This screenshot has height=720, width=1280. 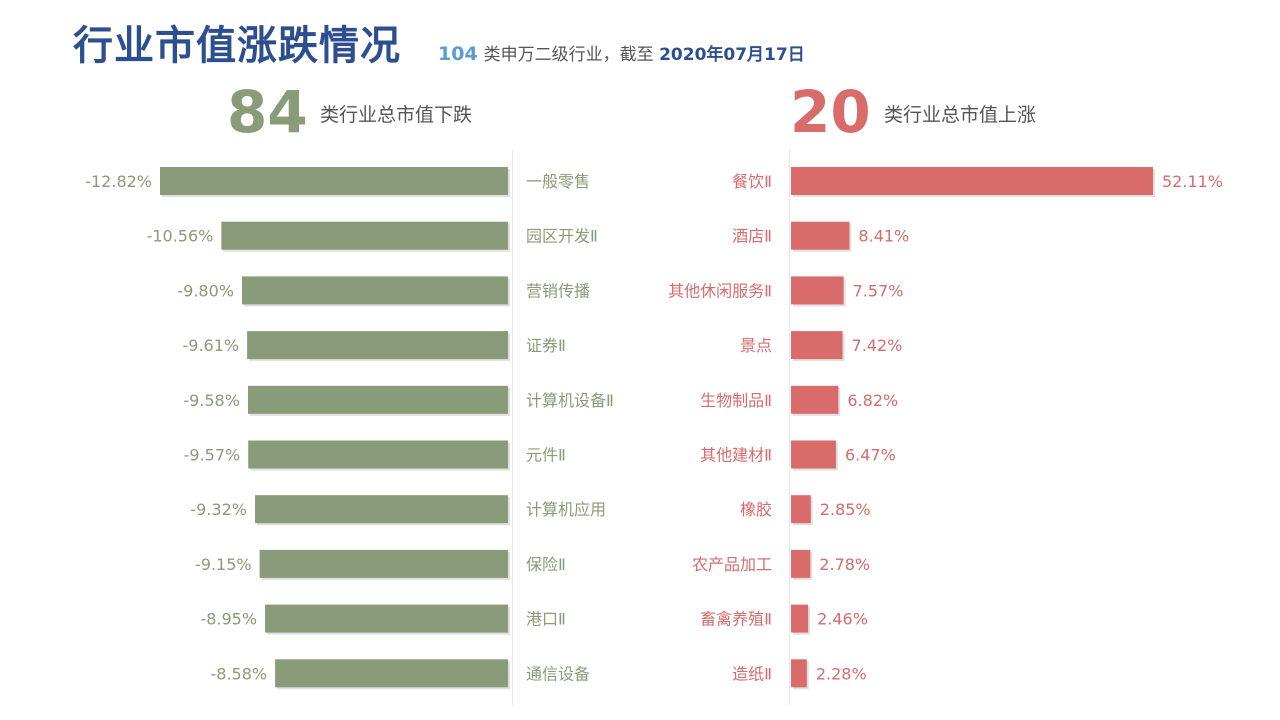 I want to click on subtitle-text: 类申万二级行业，截至, so click(x=568, y=55).